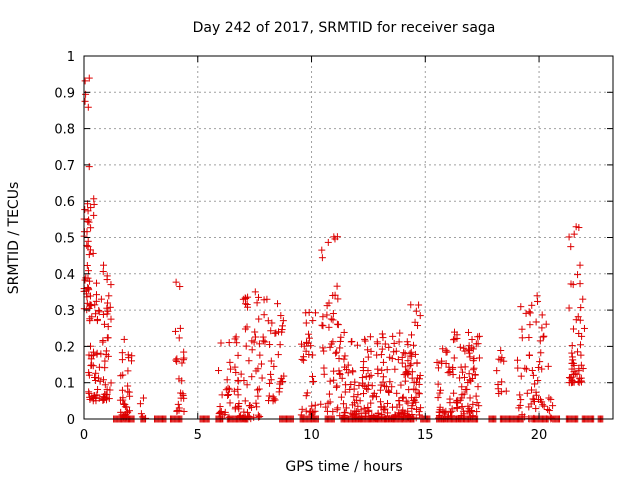 The image size is (640, 480). Describe the element at coordinates (64, 93) in the screenshot. I see `y-tick-label: 0.9` at that location.